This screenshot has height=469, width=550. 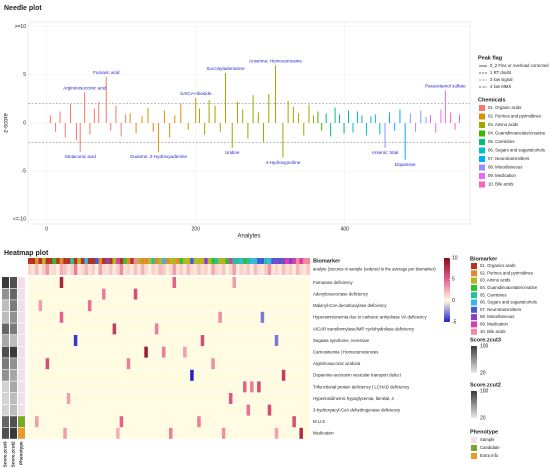 I want to click on legend-label: 04. Guanidinoacetate/creatine, so click(x=517, y=133).